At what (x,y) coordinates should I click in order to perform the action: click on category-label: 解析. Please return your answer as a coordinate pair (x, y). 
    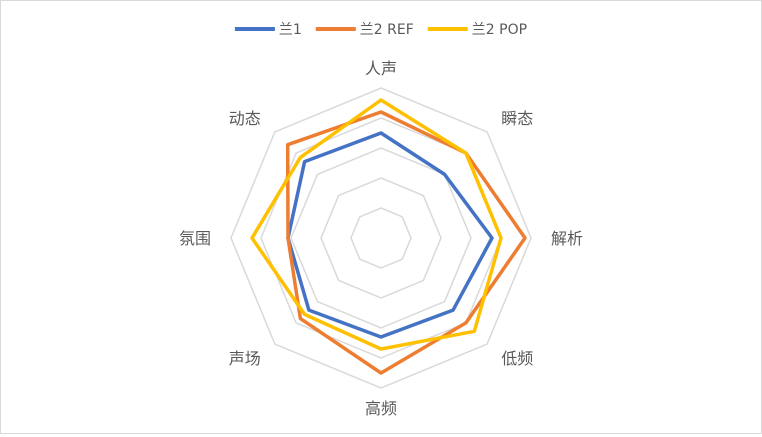
    Looking at the image, I should click on (567, 238).